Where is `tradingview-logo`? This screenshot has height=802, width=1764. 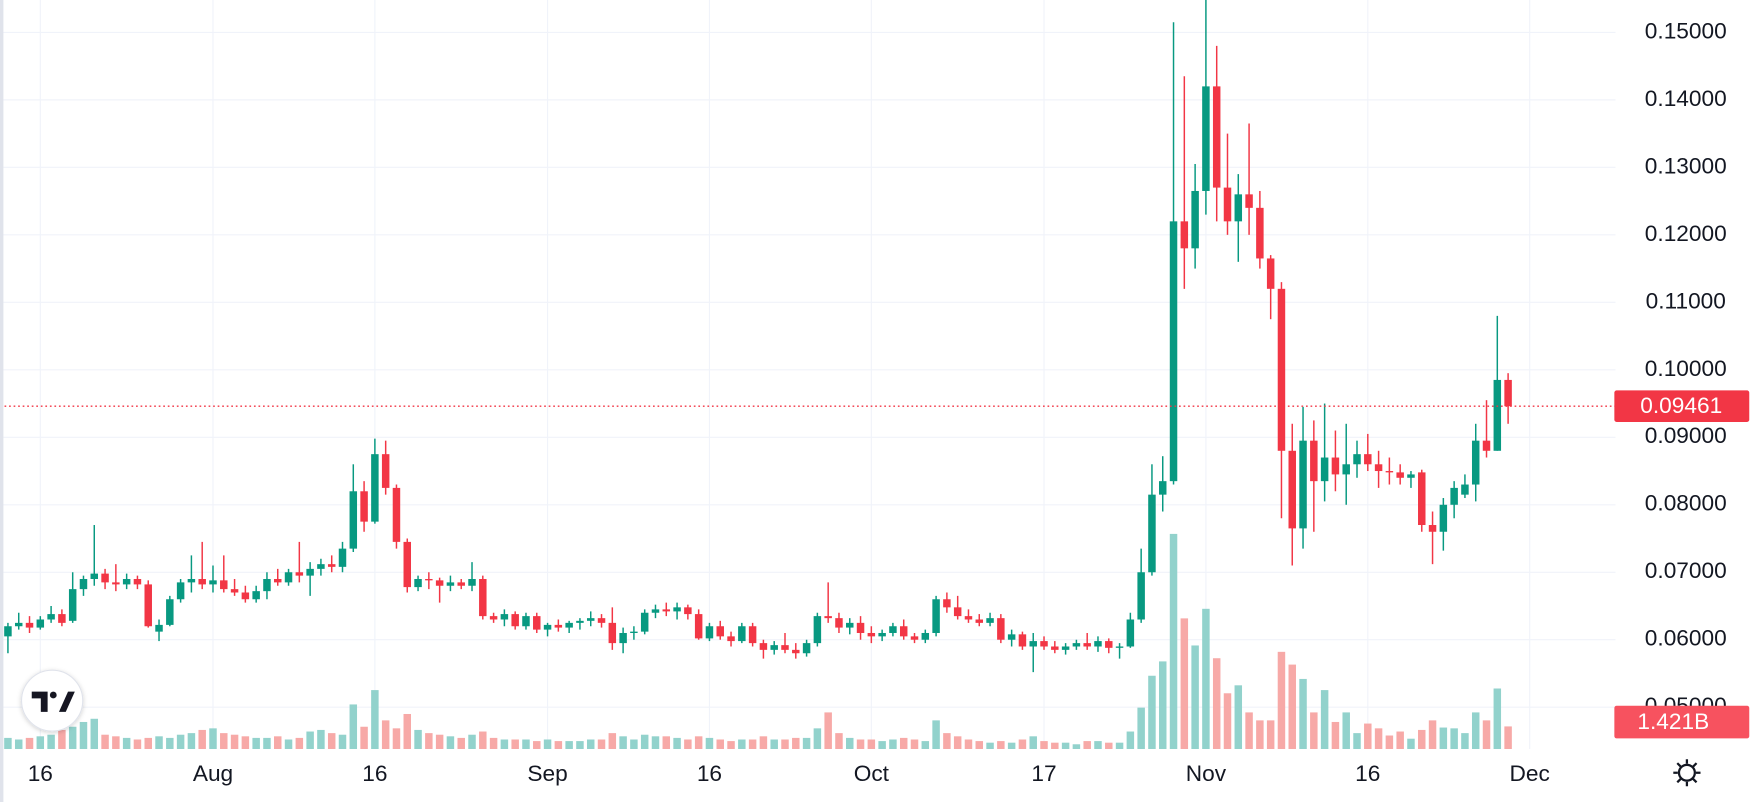
tradingview-logo is located at coordinates (52, 700).